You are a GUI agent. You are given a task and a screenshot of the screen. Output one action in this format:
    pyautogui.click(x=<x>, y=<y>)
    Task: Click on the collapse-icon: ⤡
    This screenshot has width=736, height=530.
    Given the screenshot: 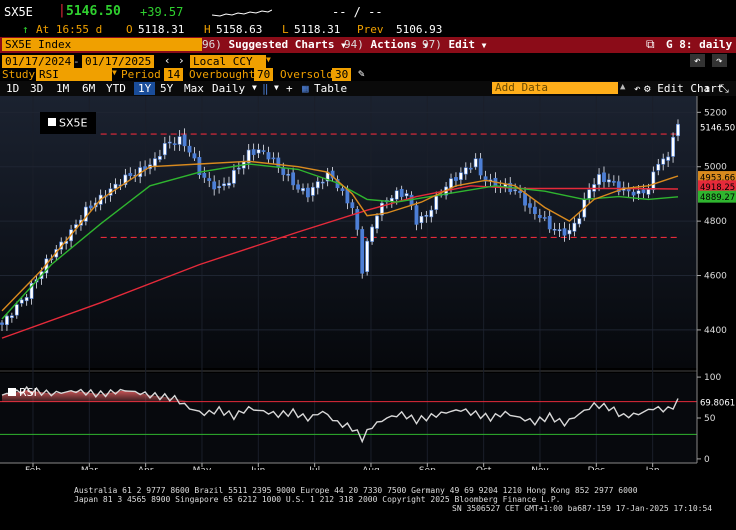 What is the action you would take?
    pyautogui.click(x=724, y=88)
    